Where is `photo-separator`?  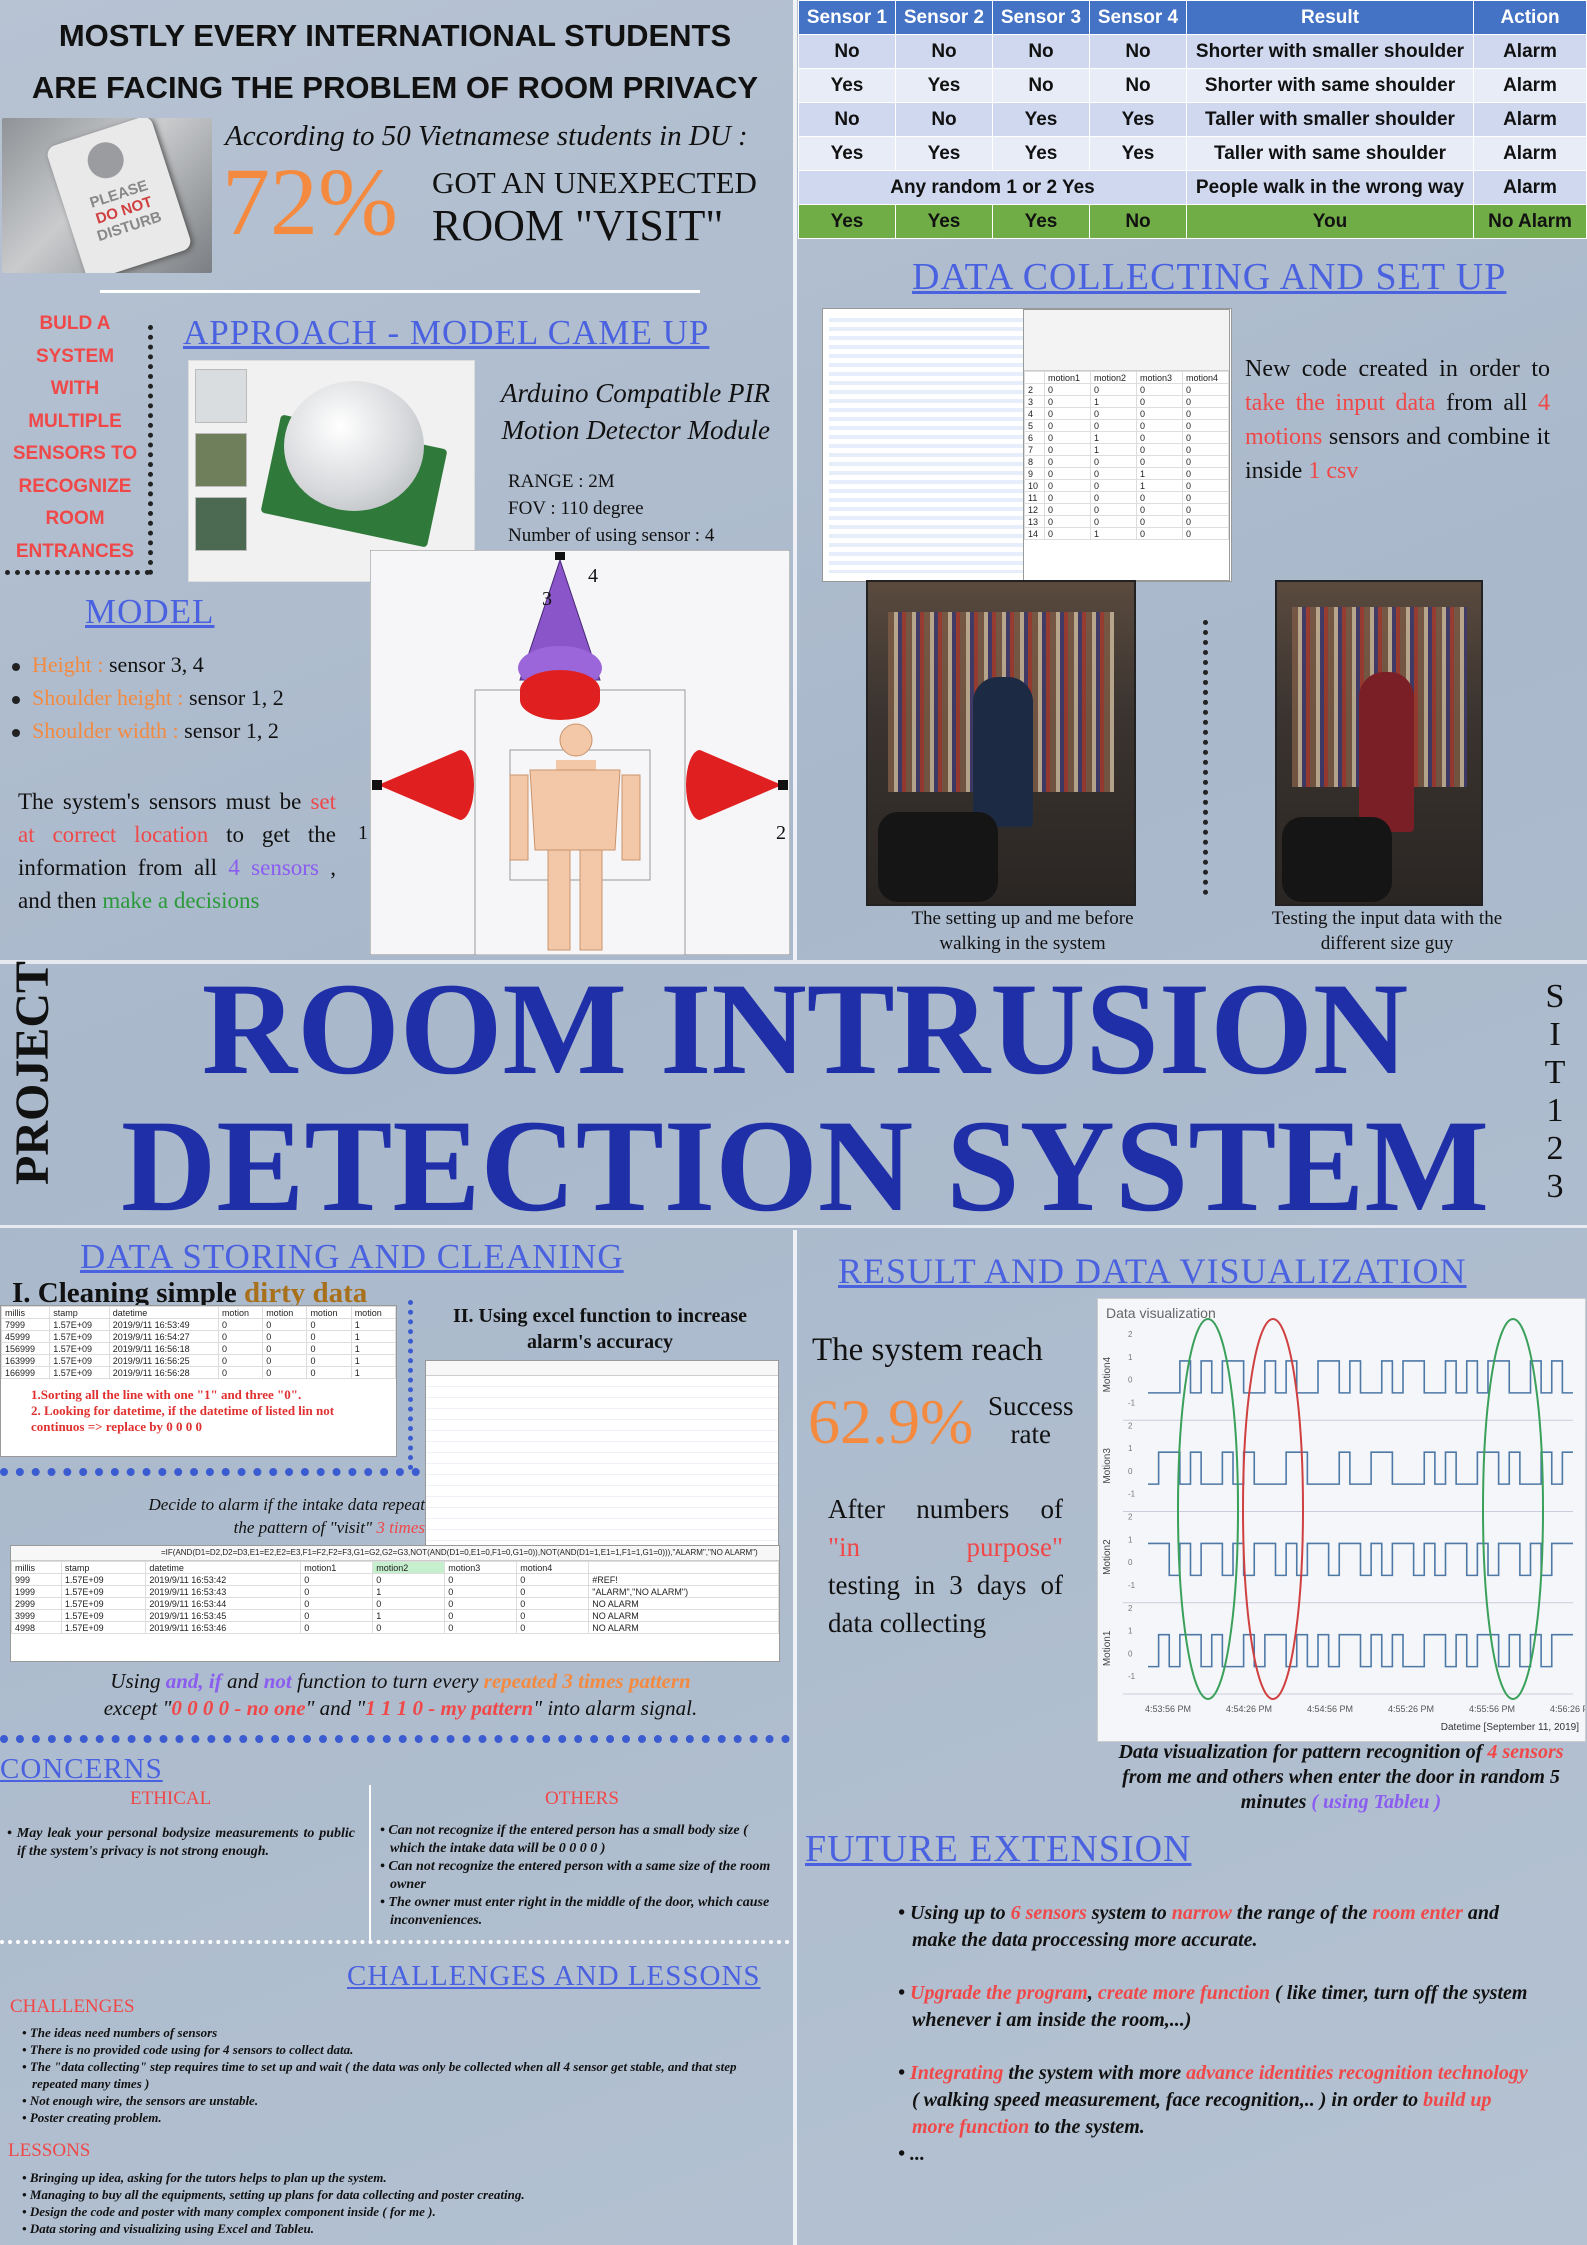 photo-separator is located at coordinates (1205, 757).